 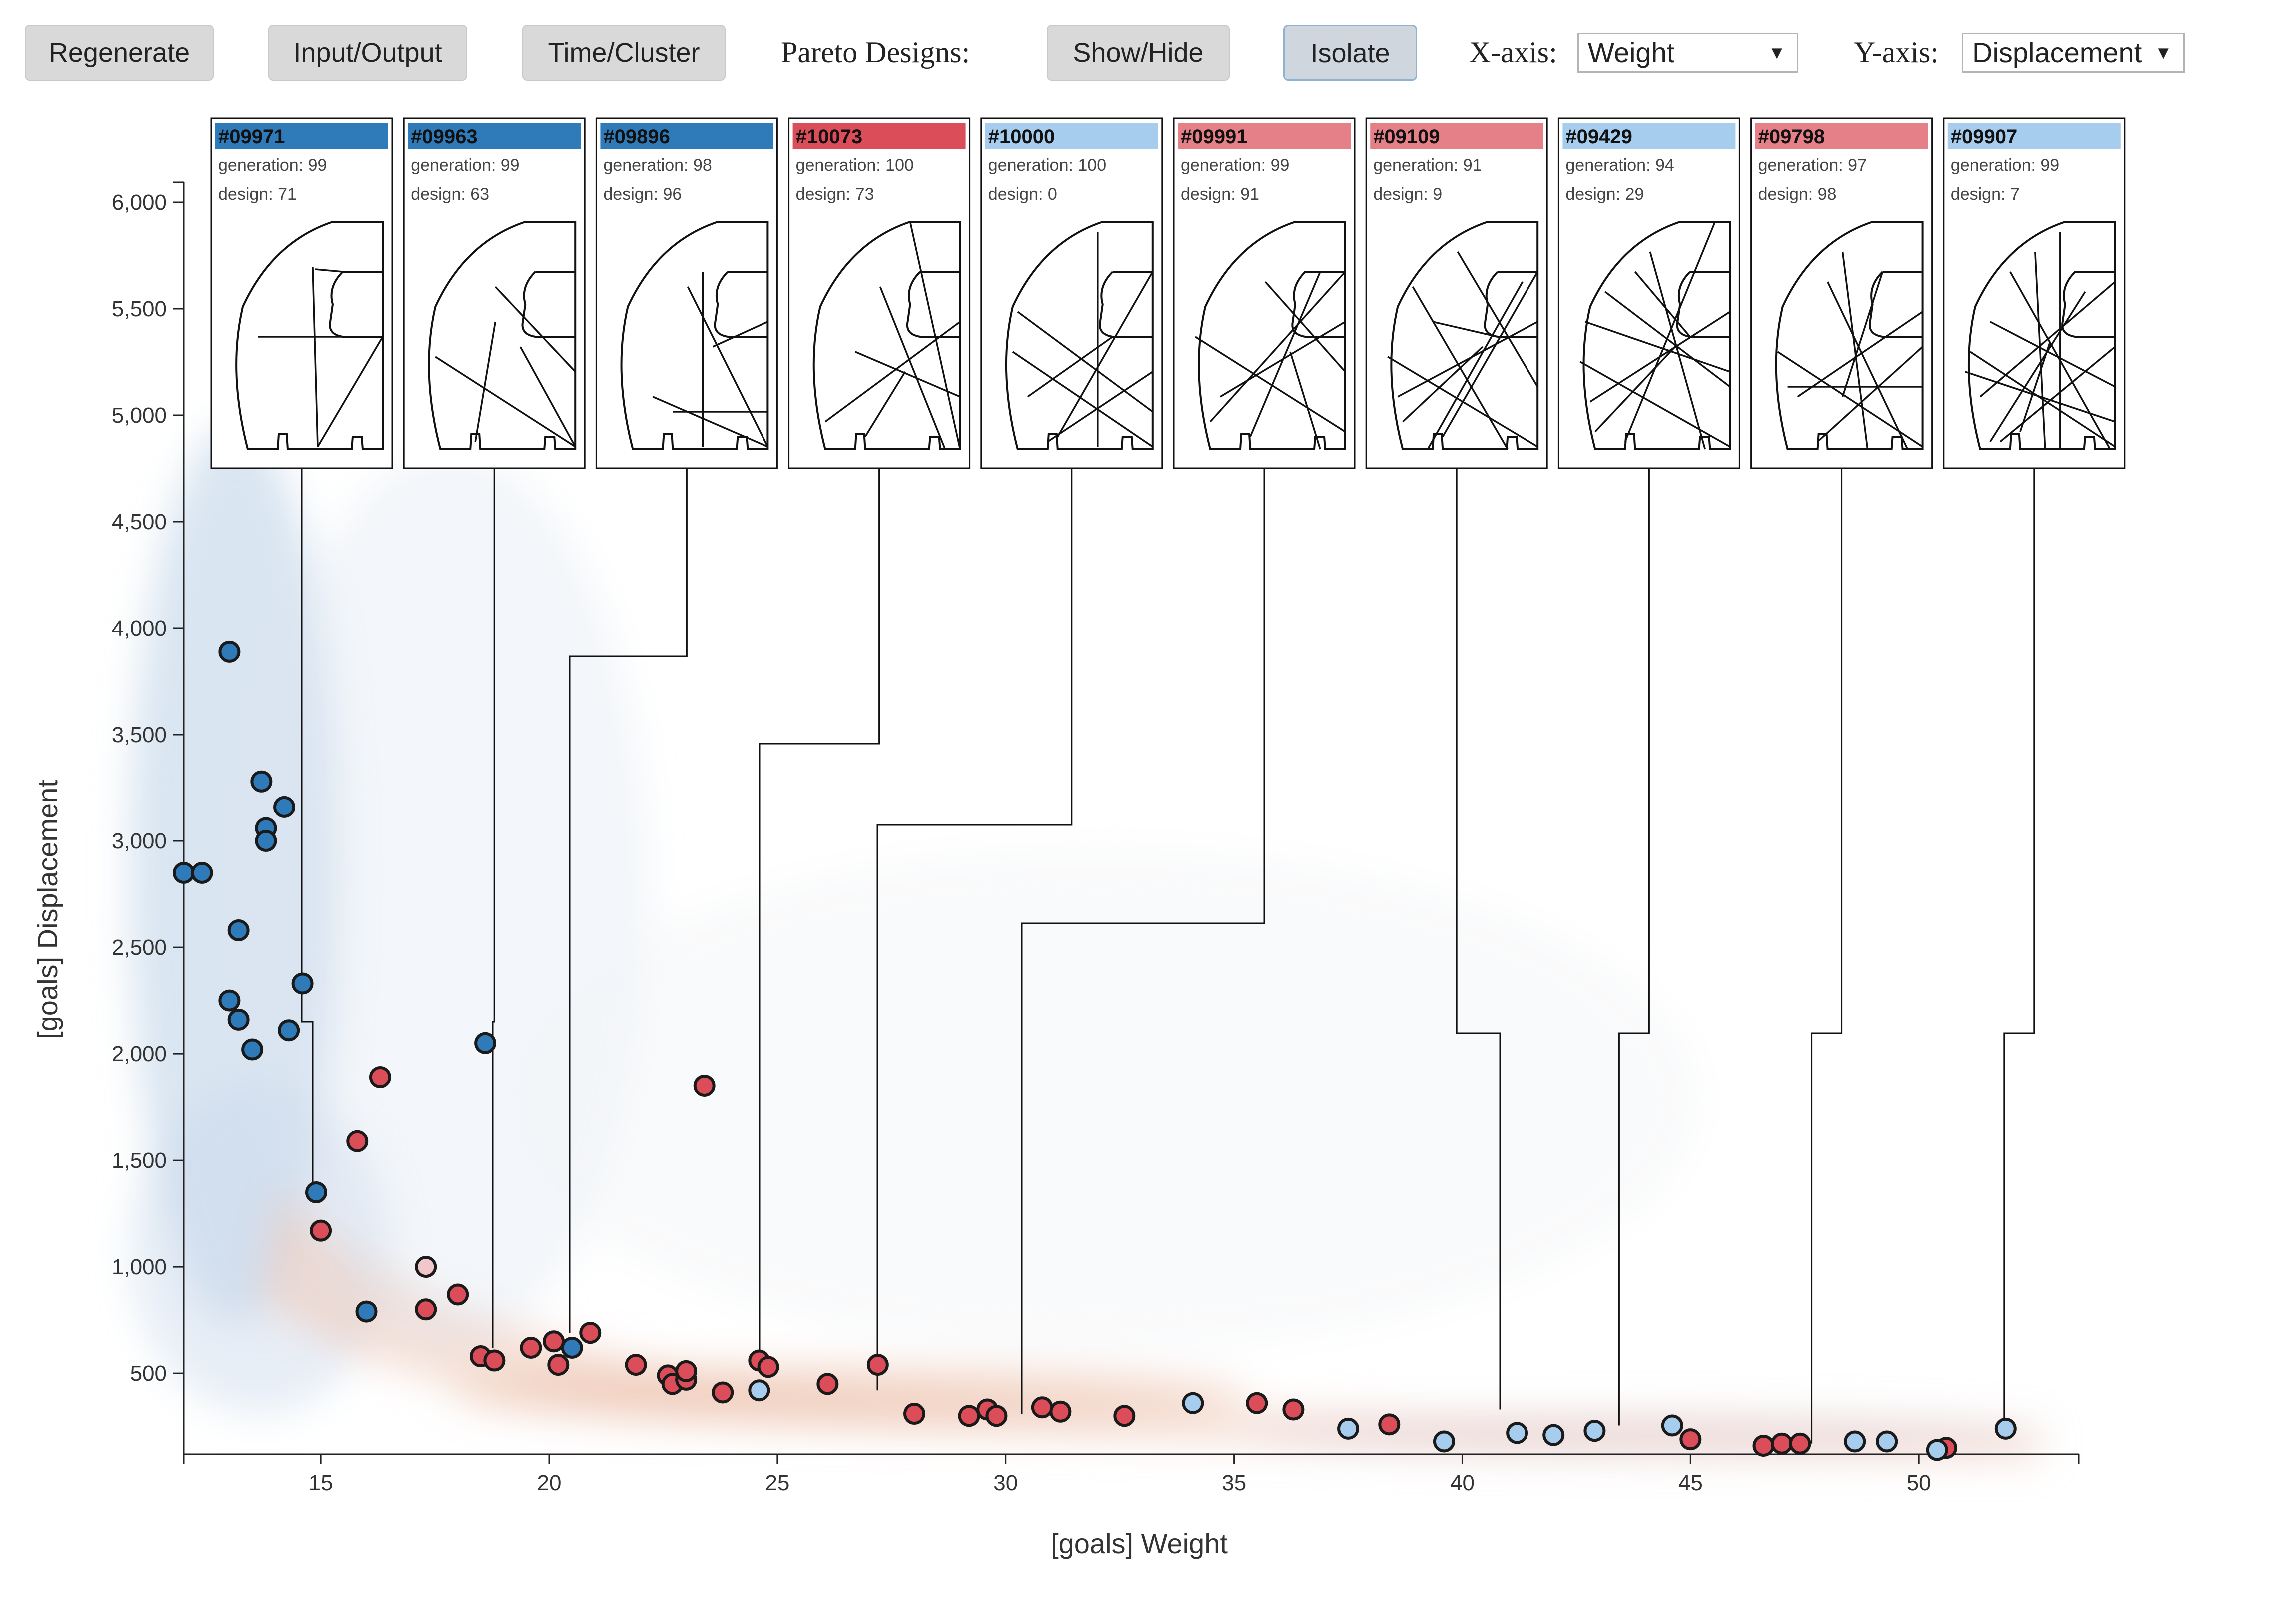 What do you see at coordinates (1648, 293) in the screenshot?
I see `pareto-card-09429: #09429 generation: 94 design: 29` at bounding box center [1648, 293].